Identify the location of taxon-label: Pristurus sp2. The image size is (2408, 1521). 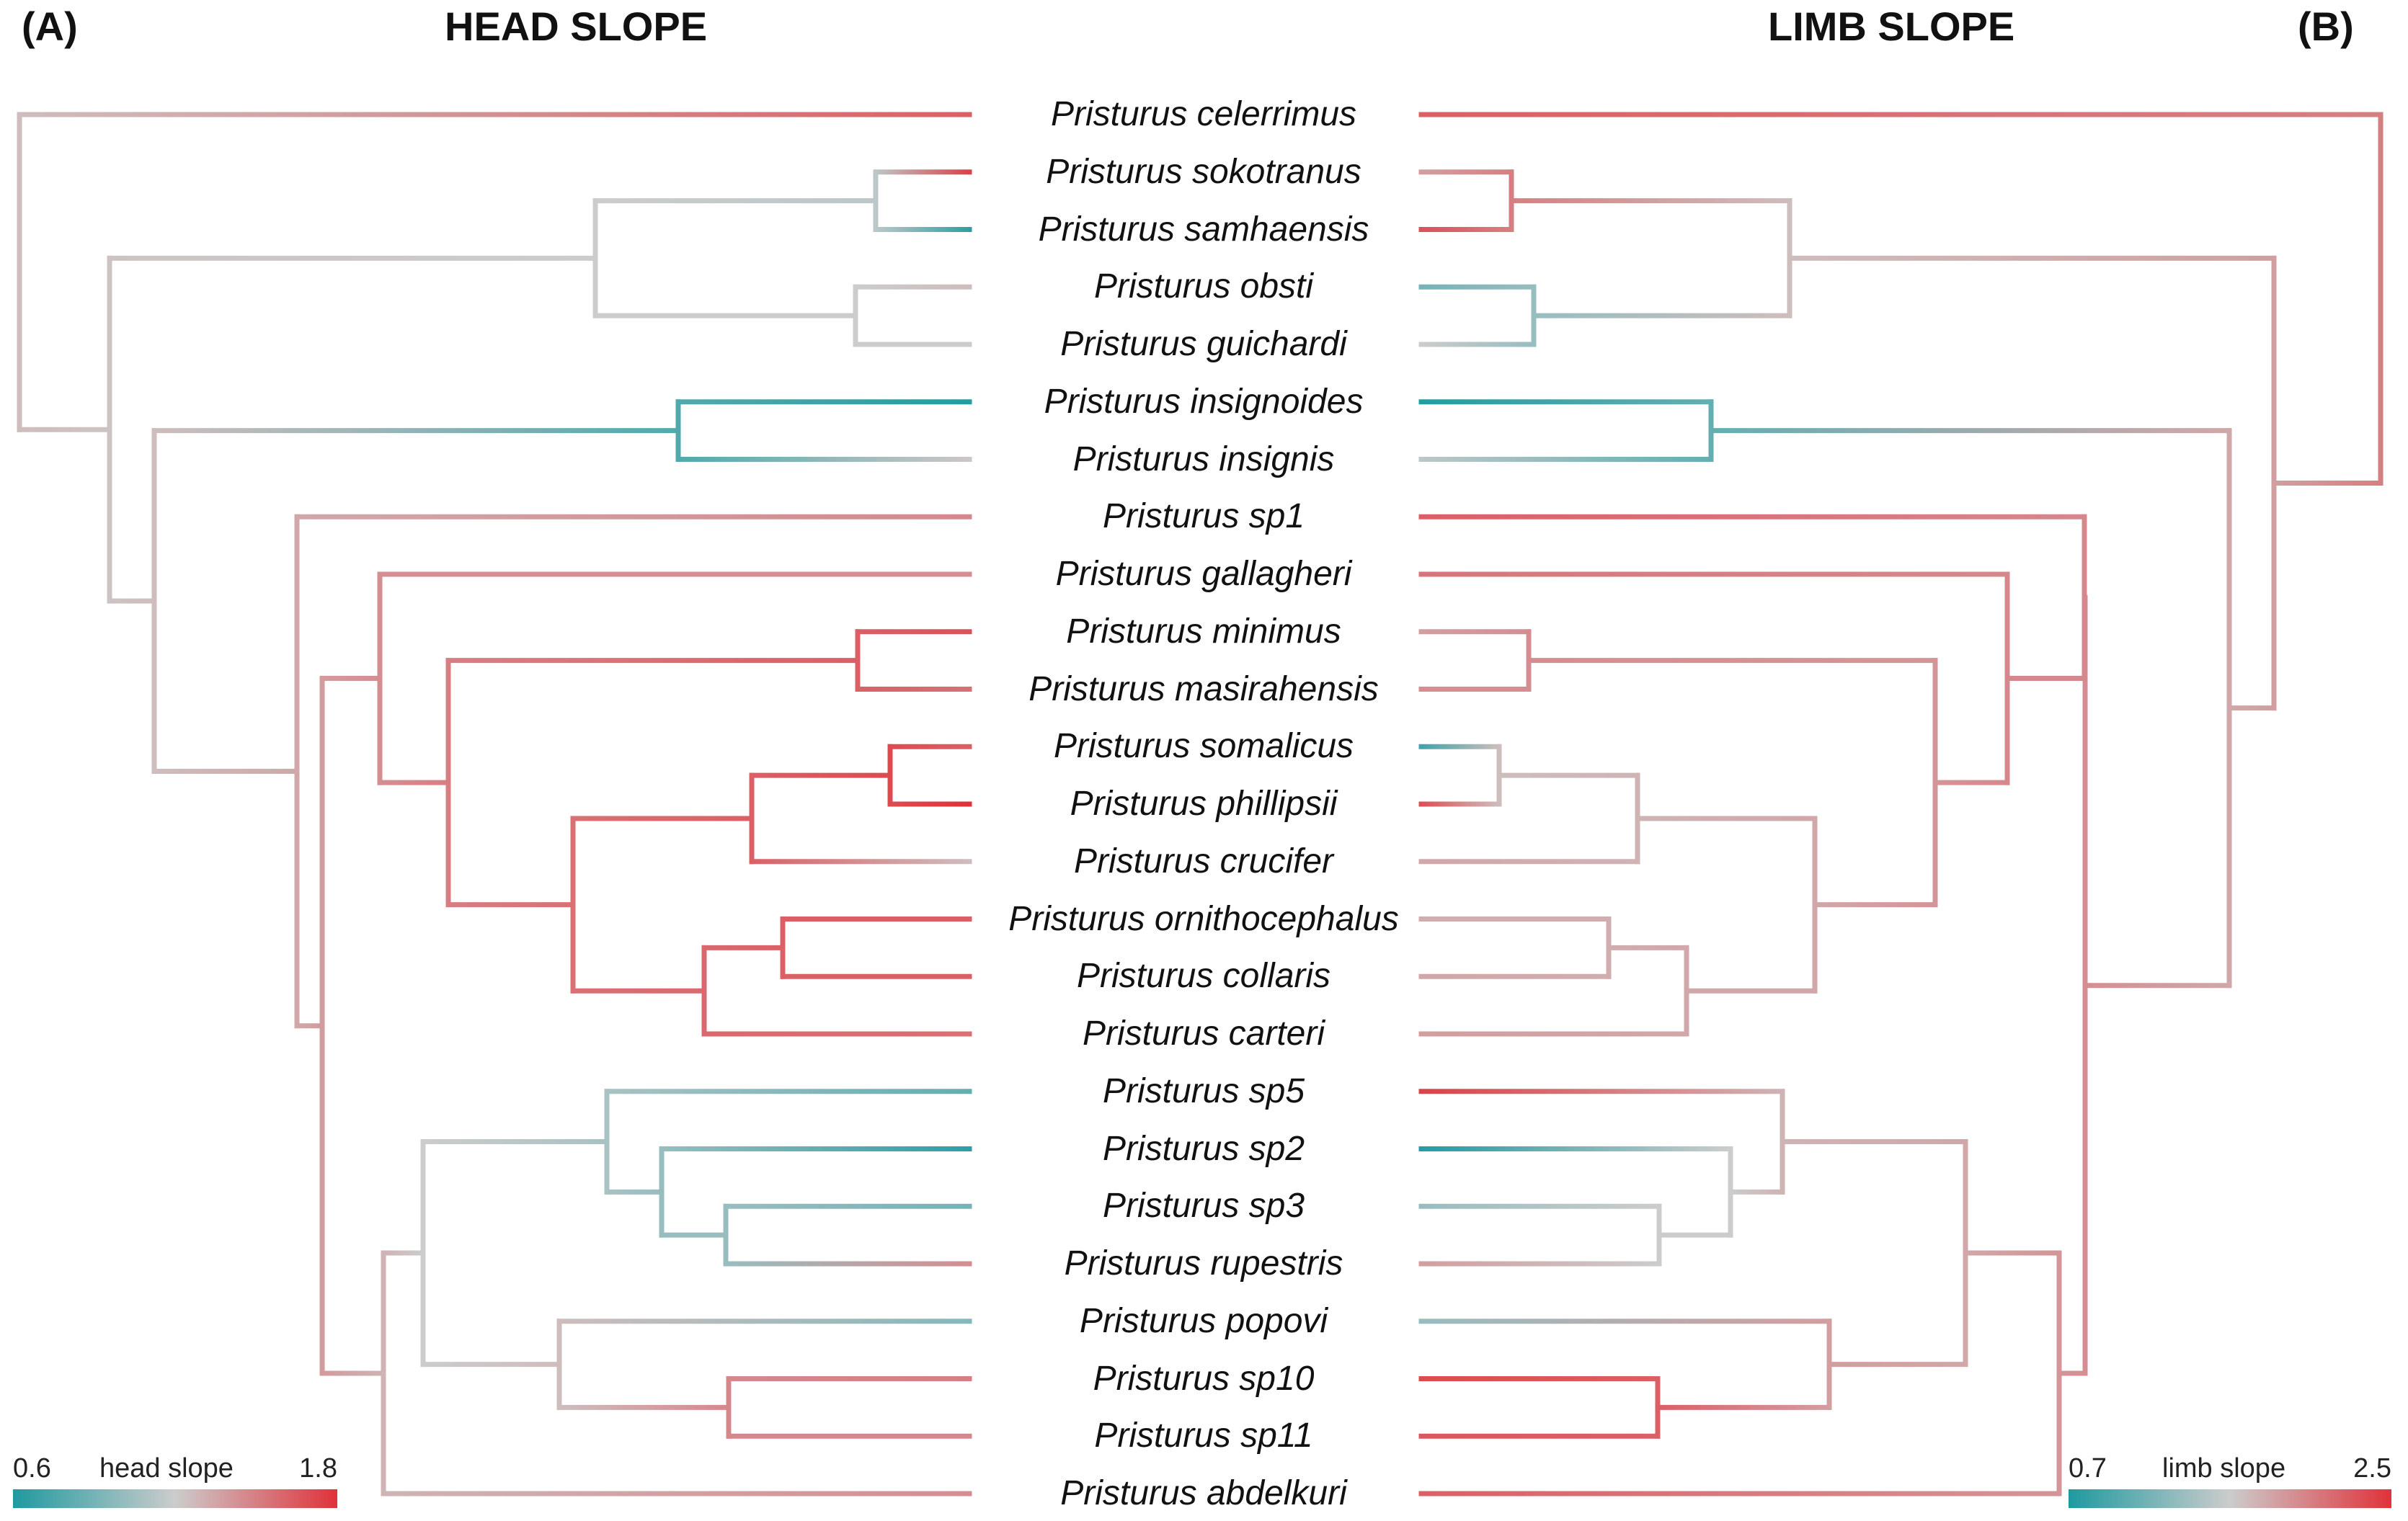
(1203, 1148).